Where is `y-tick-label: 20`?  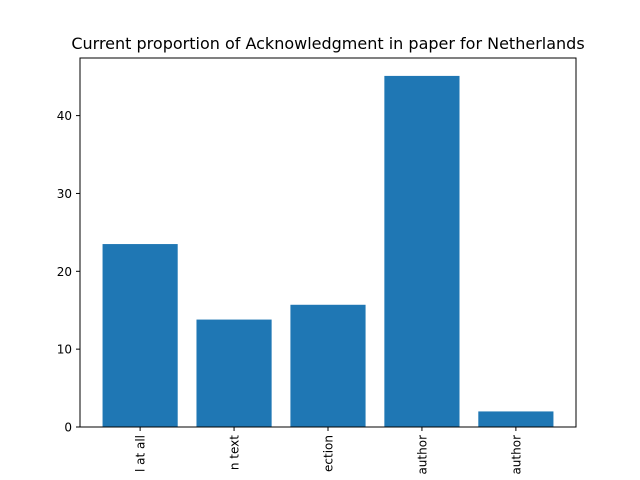 y-tick-label: 20 is located at coordinates (64, 272).